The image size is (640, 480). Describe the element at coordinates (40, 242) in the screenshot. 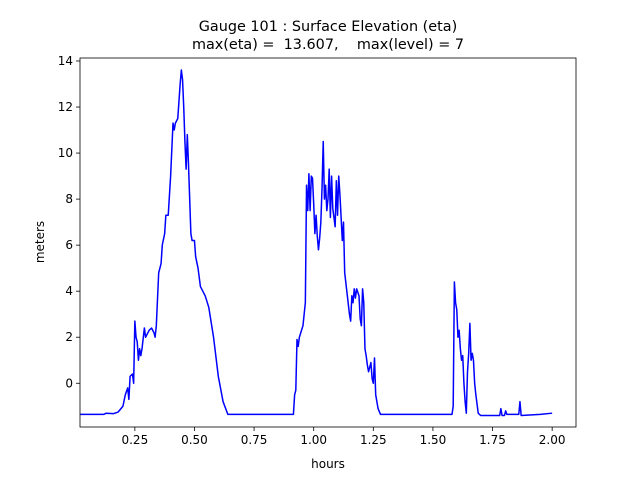

I see `y-axis-label: meters` at that location.